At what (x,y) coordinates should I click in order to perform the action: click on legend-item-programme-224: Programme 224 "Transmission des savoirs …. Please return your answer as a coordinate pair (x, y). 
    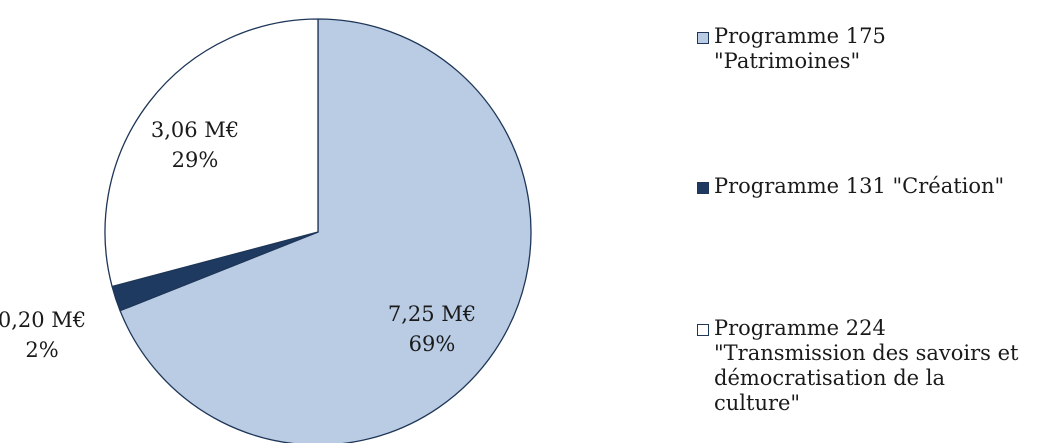
    Looking at the image, I should click on (857, 366).